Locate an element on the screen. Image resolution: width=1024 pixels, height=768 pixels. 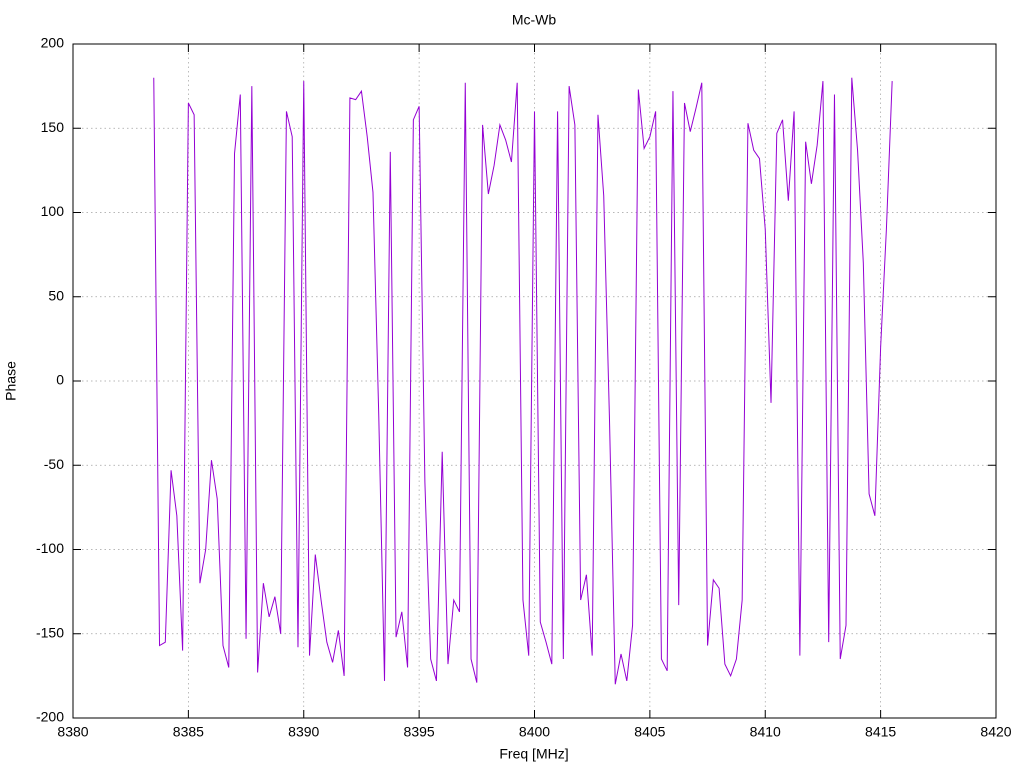
x-tick-label: 8380 is located at coordinates (72, 732).